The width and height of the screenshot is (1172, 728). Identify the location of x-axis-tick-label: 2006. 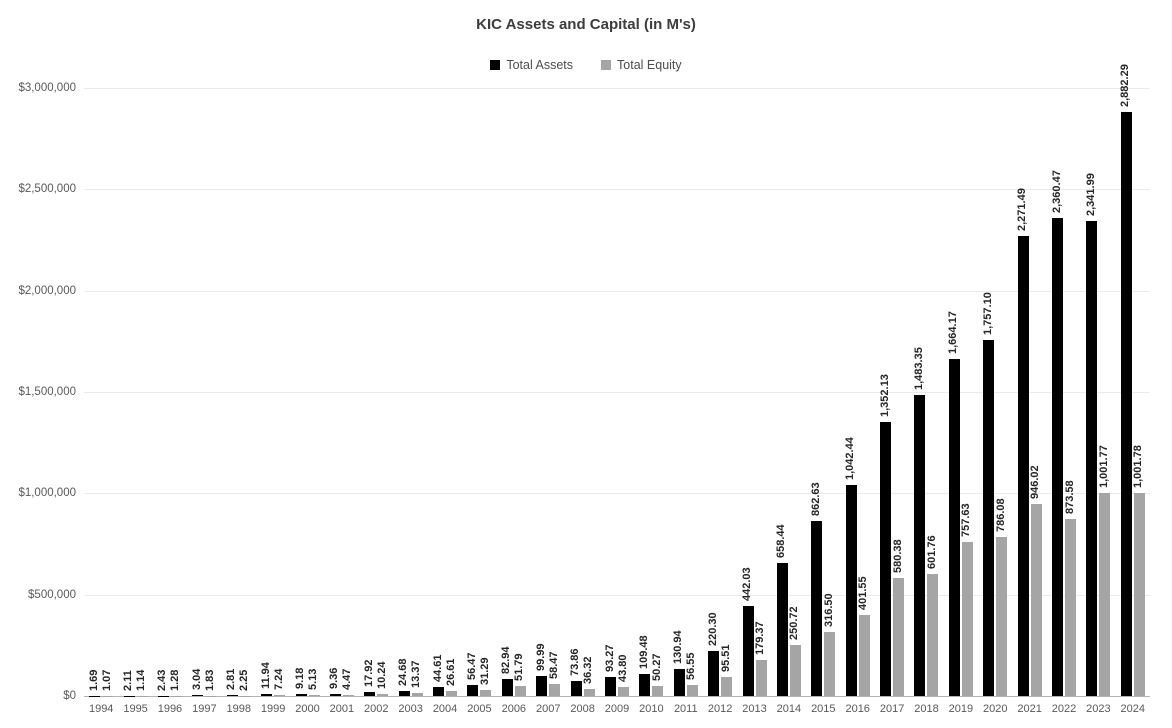
(514, 709).